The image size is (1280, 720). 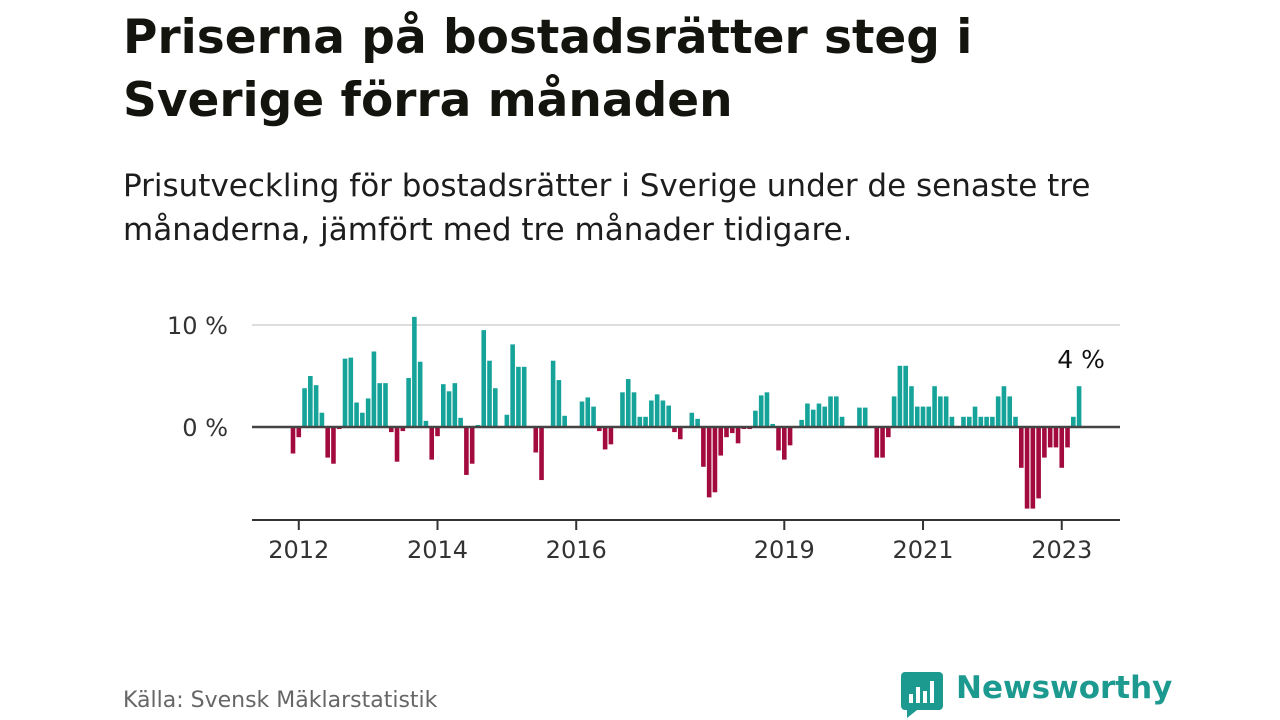 I want to click on bar-chart-speech-bubble-icon, so click(x=922, y=695).